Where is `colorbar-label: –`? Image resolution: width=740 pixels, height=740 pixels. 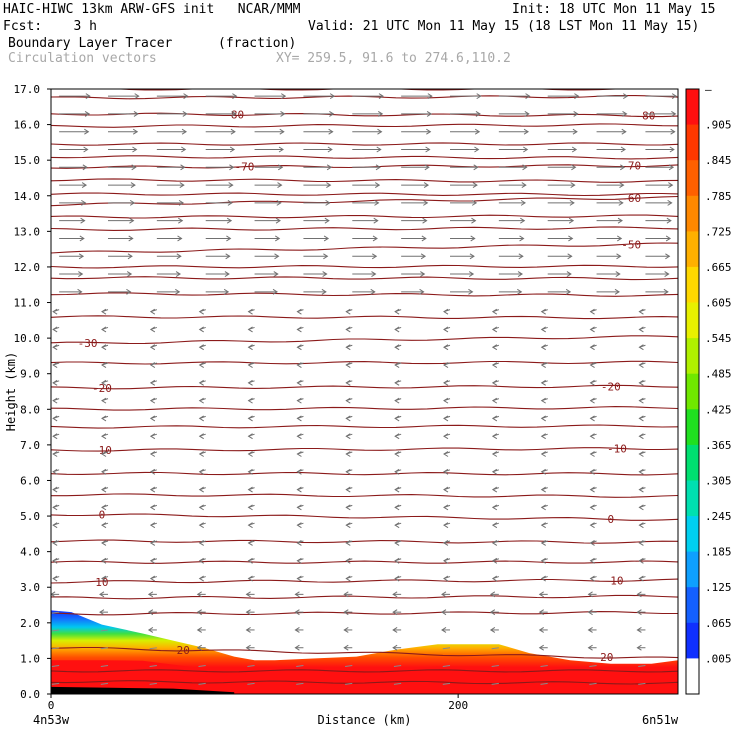 colorbar-label: – is located at coordinates (708, 89).